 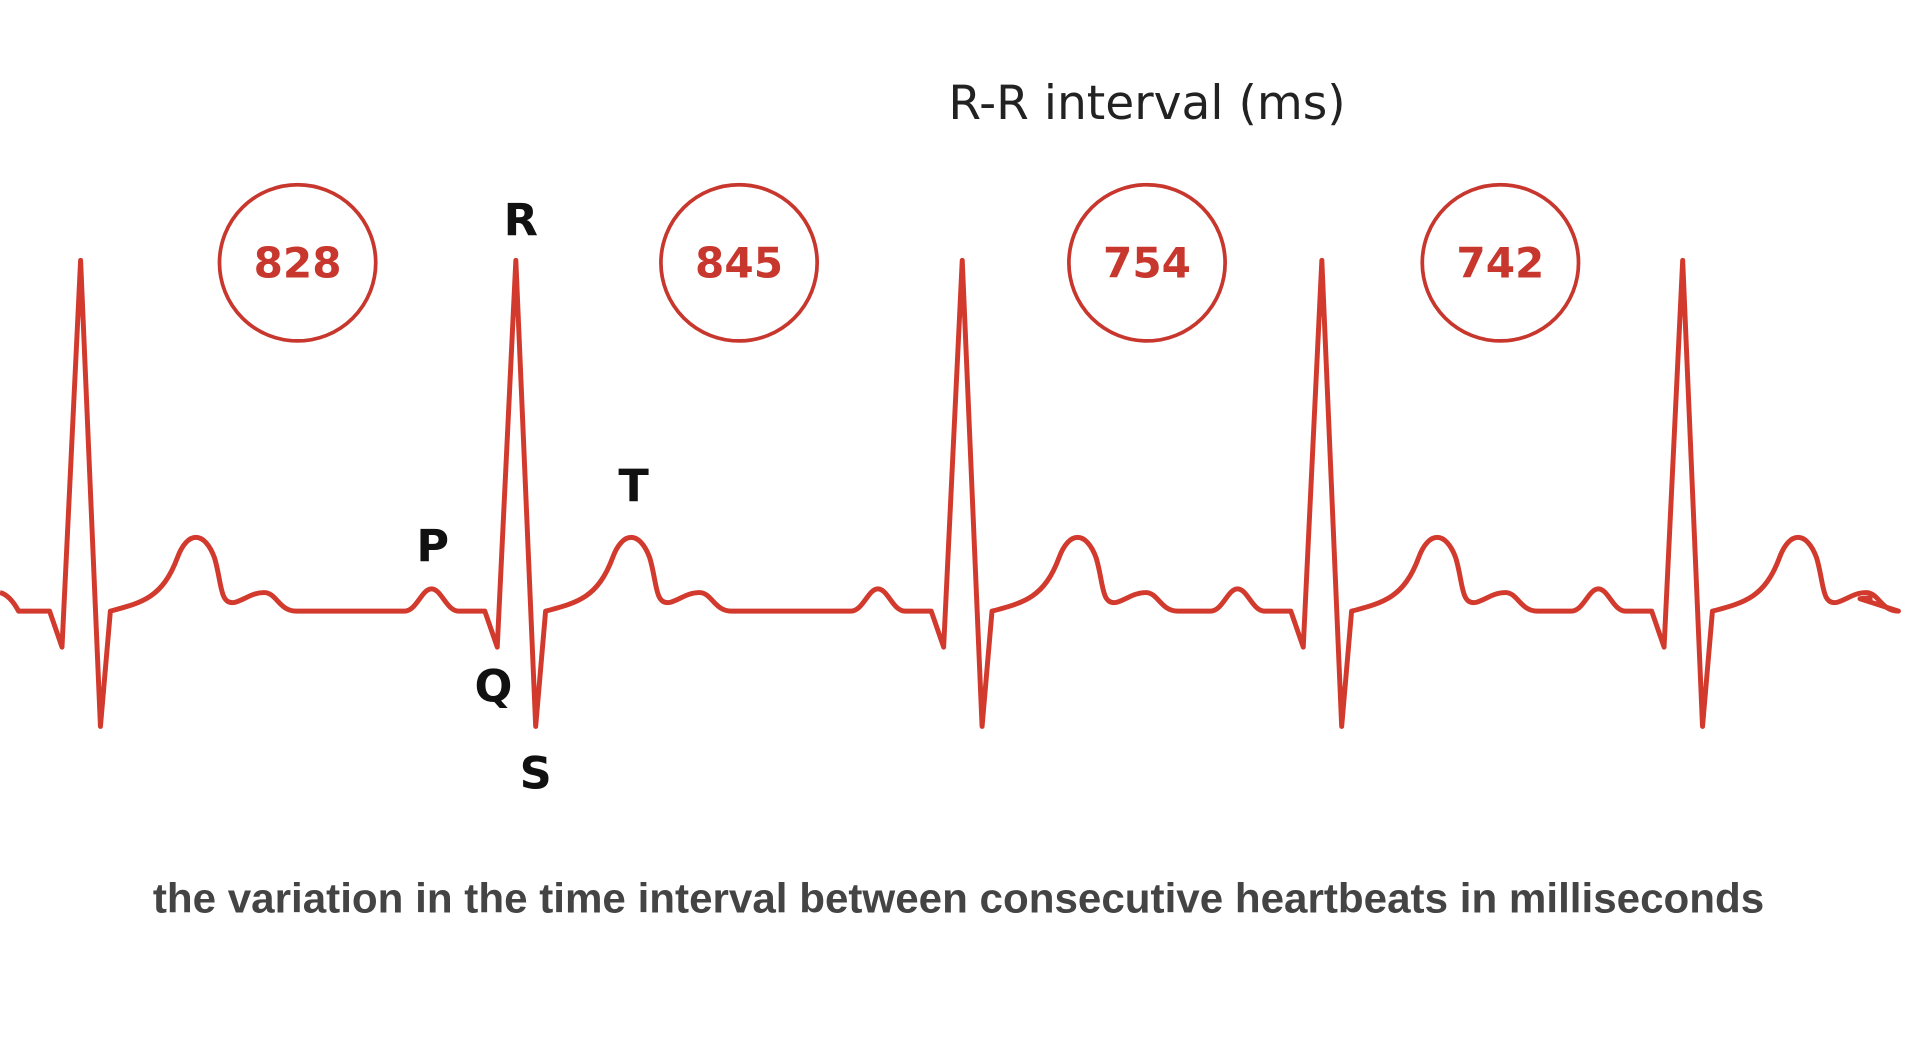 What do you see at coordinates (1146, 103) in the screenshot?
I see `chart-title: R-R interval (ms)` at bounding box center [1146, 103].